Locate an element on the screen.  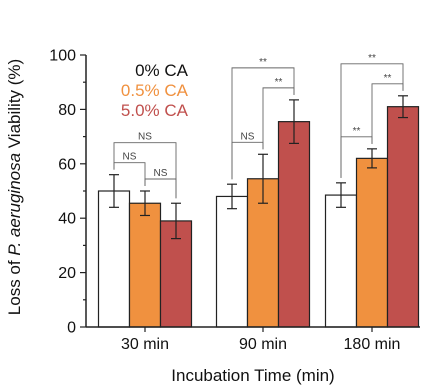
y-tick-label: 60 is located at coordinates (67, 164).